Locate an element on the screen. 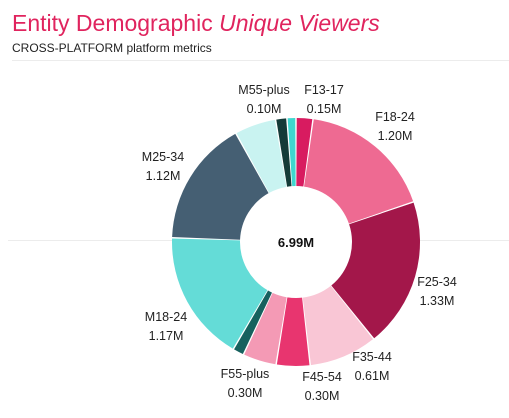 The image size is (509, 418). slice-label-name: F55-plus is located at coordinates (245, 374).